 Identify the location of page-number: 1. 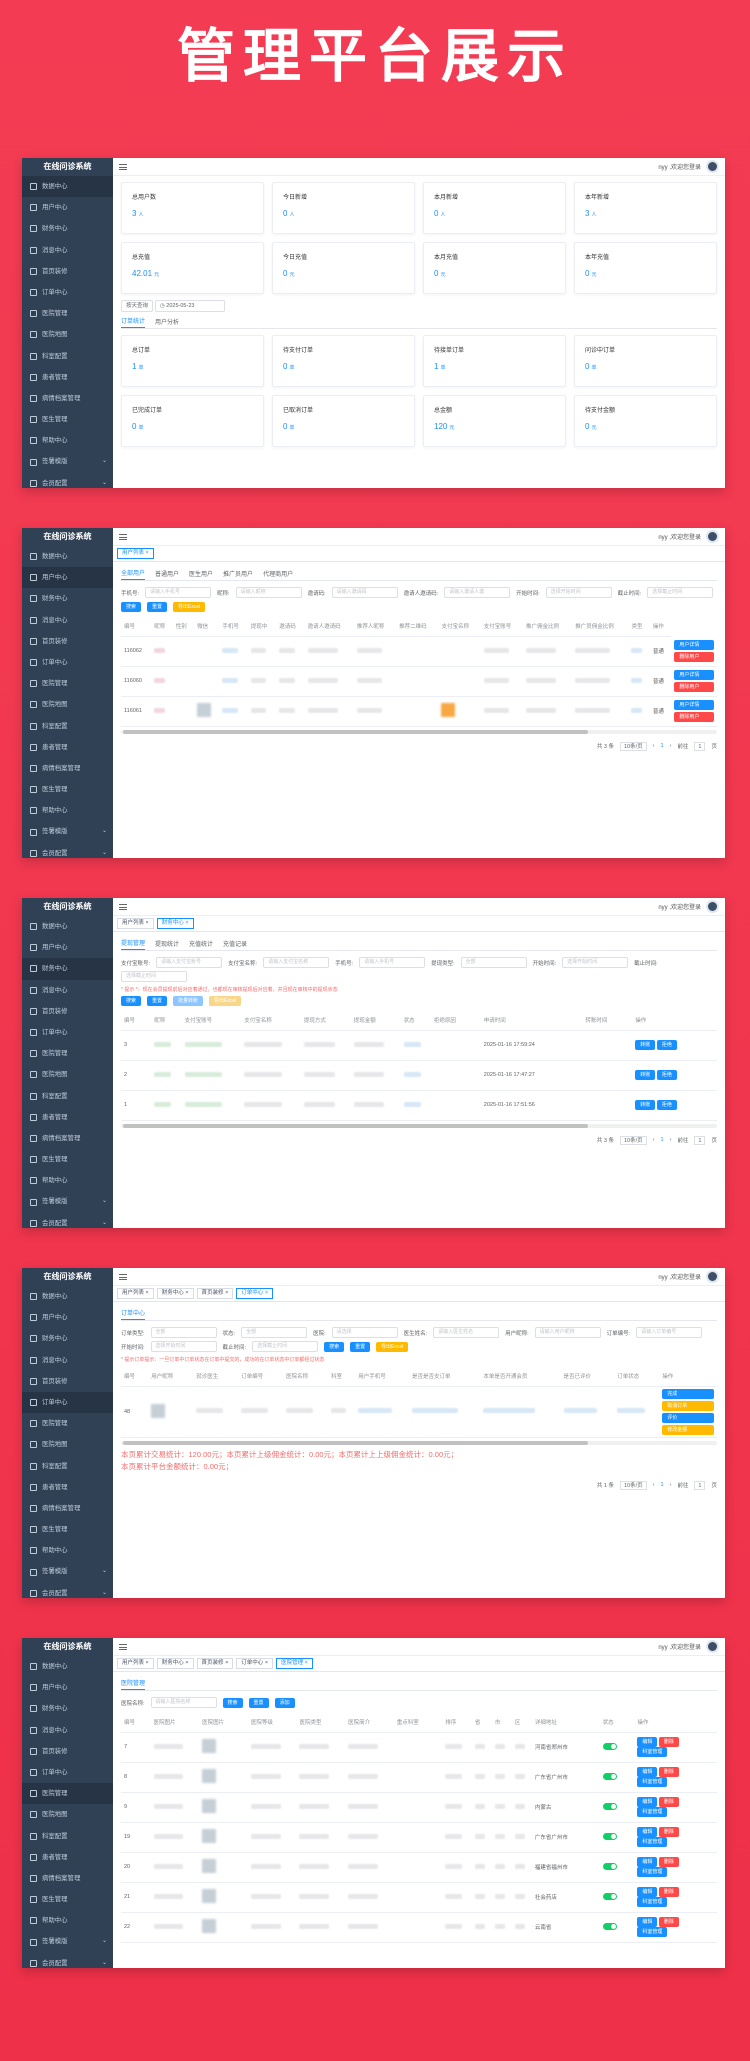
(662, 746).